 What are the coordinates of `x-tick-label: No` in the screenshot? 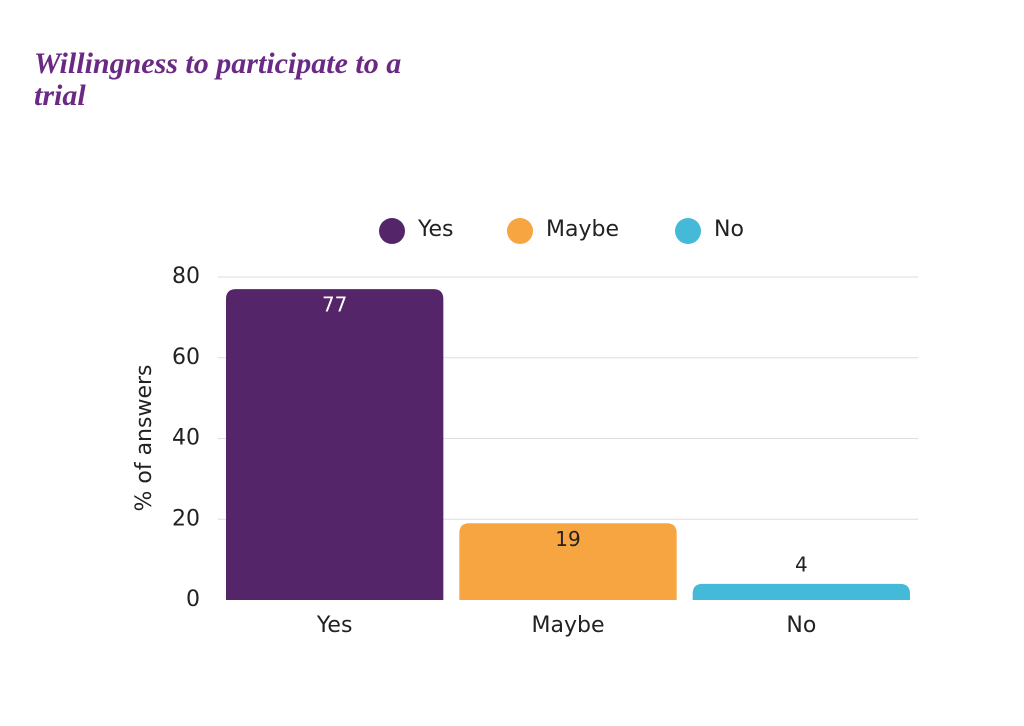 It's located at (801, 625).